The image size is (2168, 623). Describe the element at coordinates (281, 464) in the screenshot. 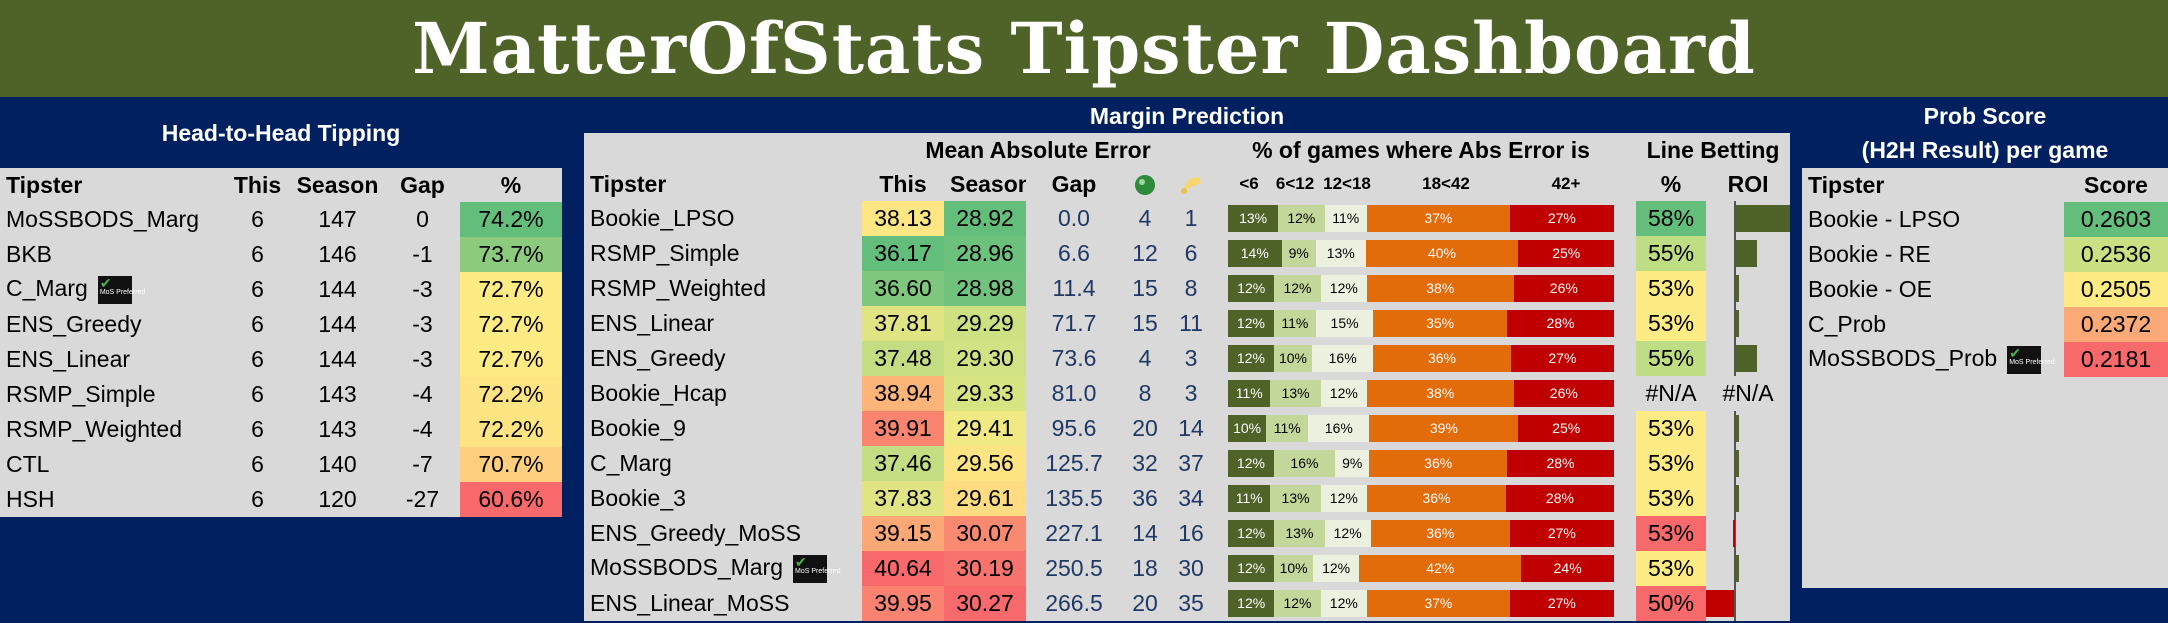

I see `h2h-row: CTL 6 140 -7 70.7%` at that location.